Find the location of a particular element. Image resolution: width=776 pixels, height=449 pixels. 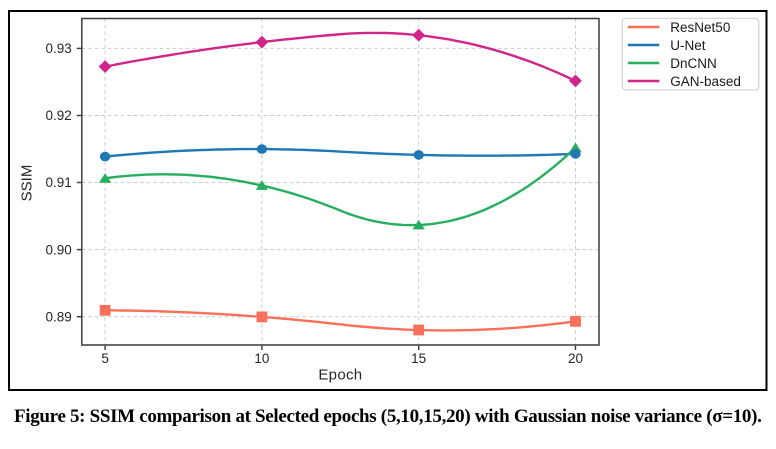

svg-text: 0.93 is located at coordinates (59, 48).